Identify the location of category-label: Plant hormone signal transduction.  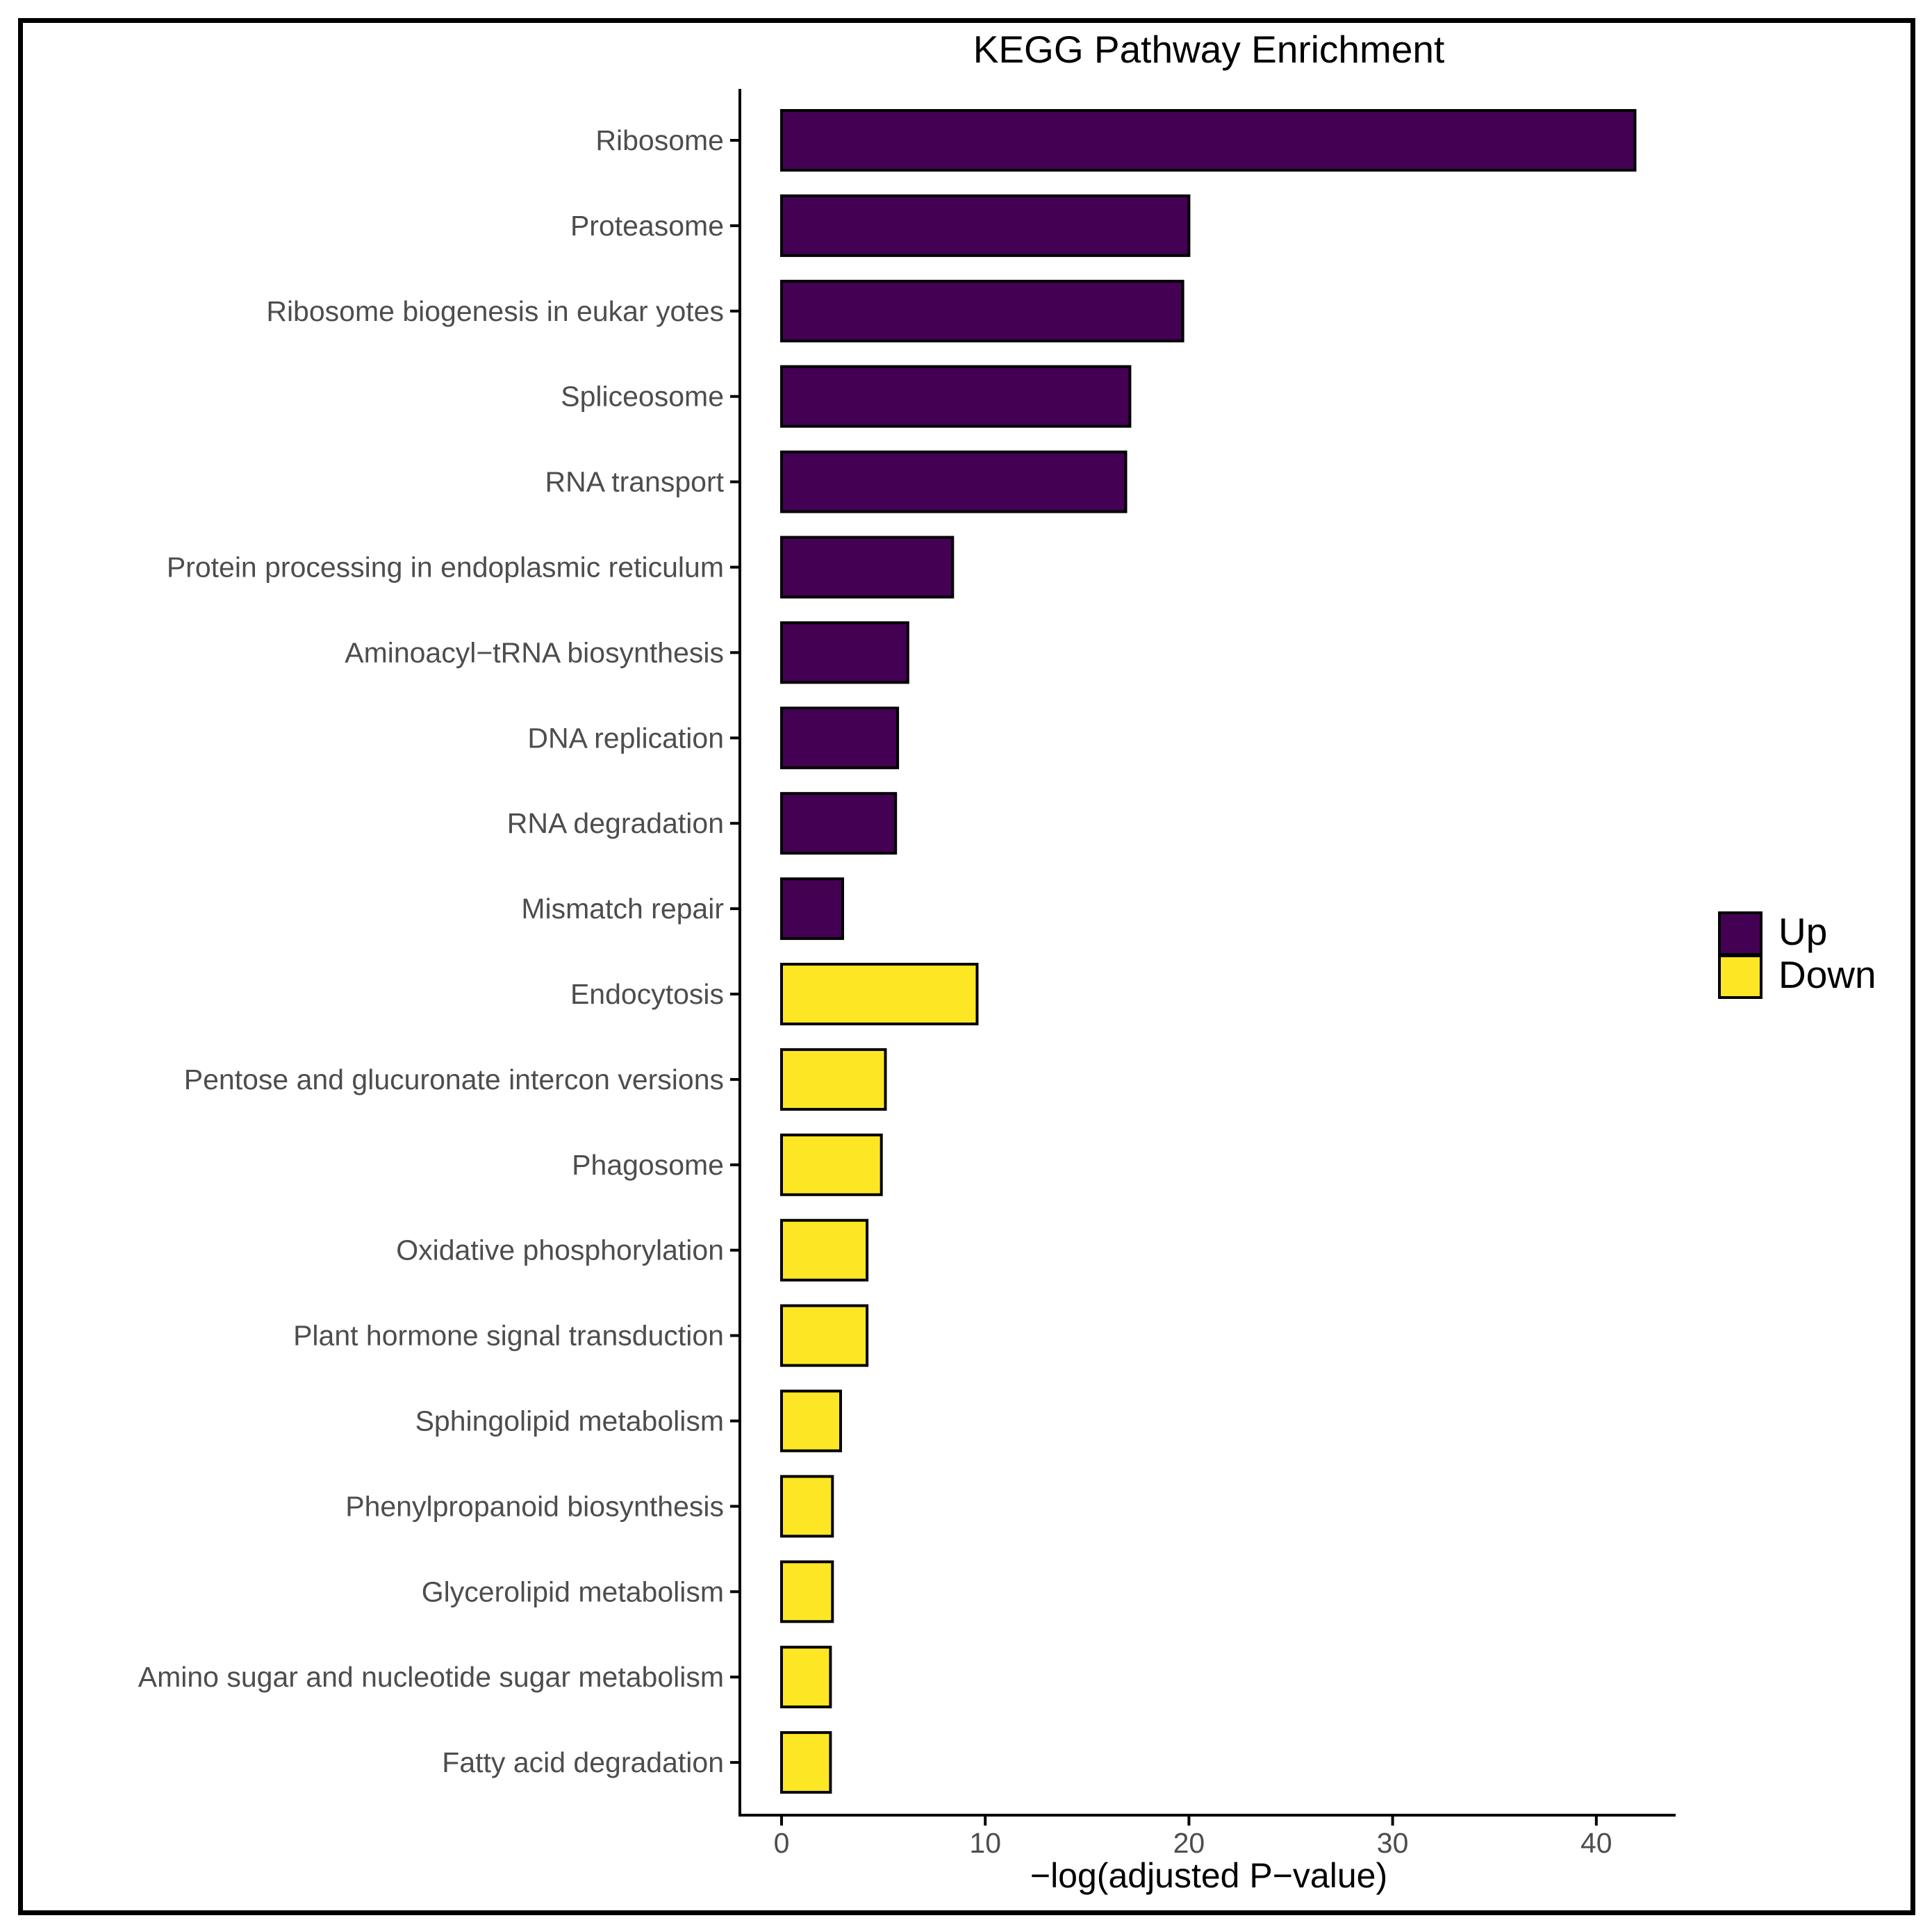
(509, 1336).